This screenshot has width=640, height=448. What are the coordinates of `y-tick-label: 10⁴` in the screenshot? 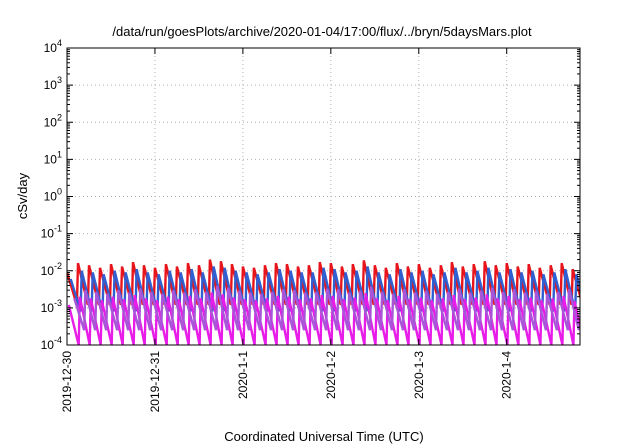 It's located at (53, 46).